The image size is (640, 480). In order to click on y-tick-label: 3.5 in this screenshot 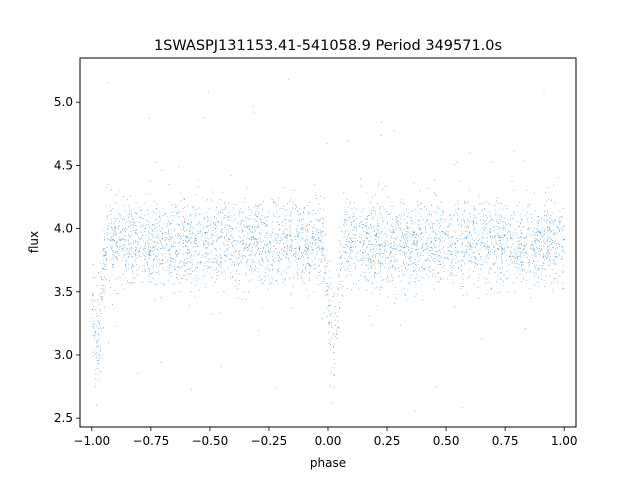, I will do `click(63, 292)`.